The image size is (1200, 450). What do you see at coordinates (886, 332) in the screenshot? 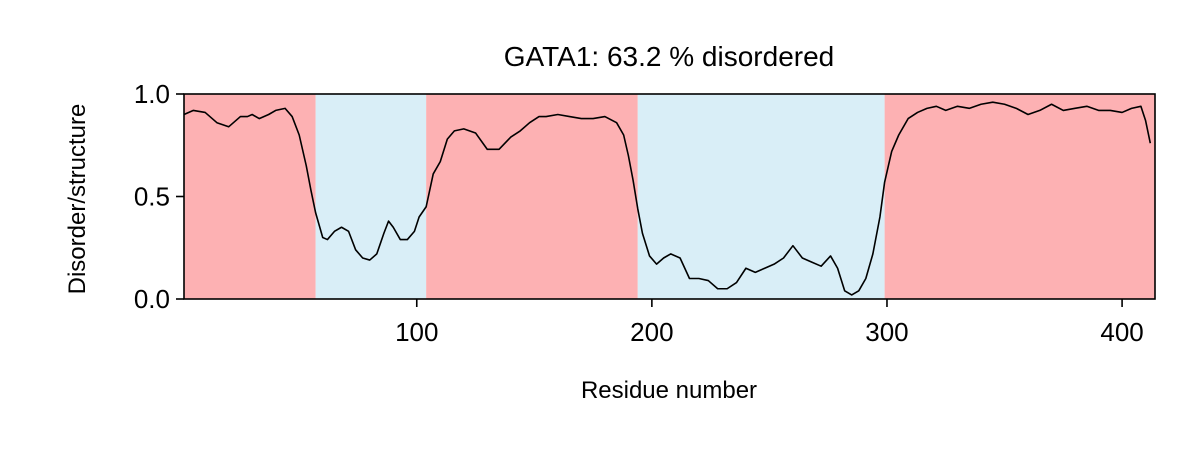
I see `x-tick-label: 300` at bounding box center [886, 332].